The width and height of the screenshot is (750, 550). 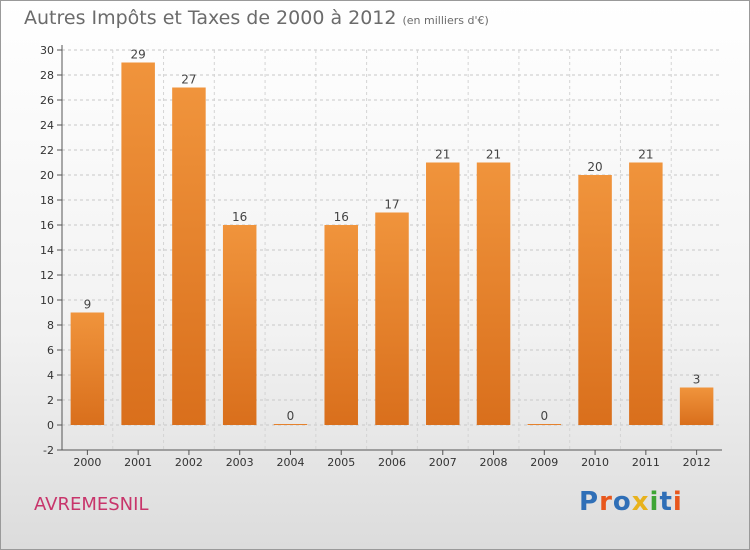 I want to click on x-tick-label: 2006, so click(x=392, y=462).